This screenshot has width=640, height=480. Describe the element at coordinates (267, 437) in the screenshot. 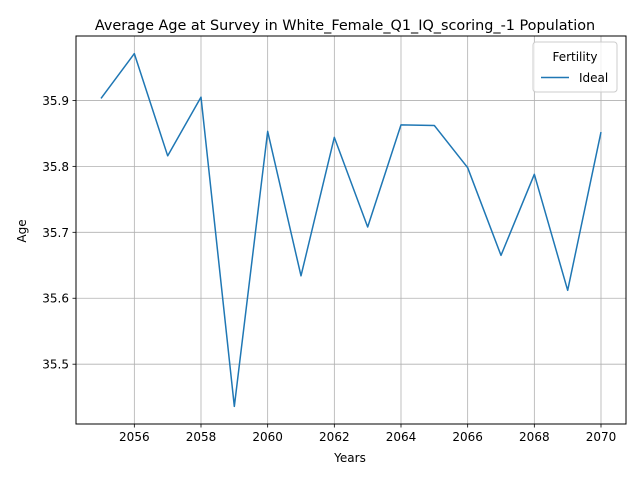

I see `x-tick-label: 2060` at that location.